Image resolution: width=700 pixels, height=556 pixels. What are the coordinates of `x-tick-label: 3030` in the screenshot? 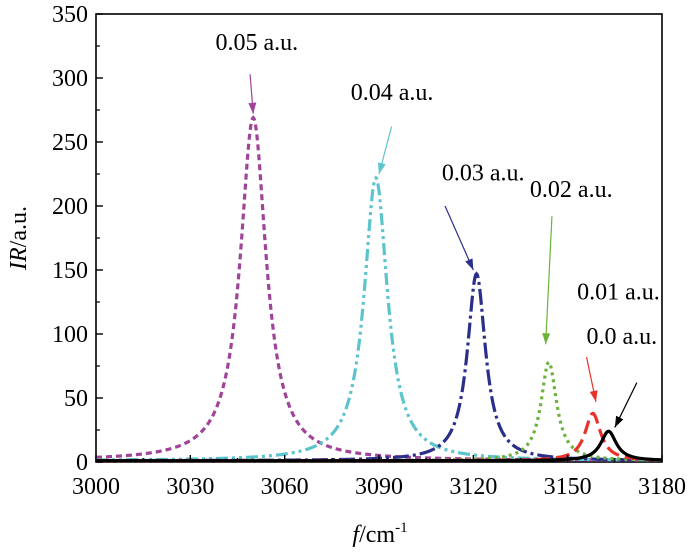 It's located at (190, 487).